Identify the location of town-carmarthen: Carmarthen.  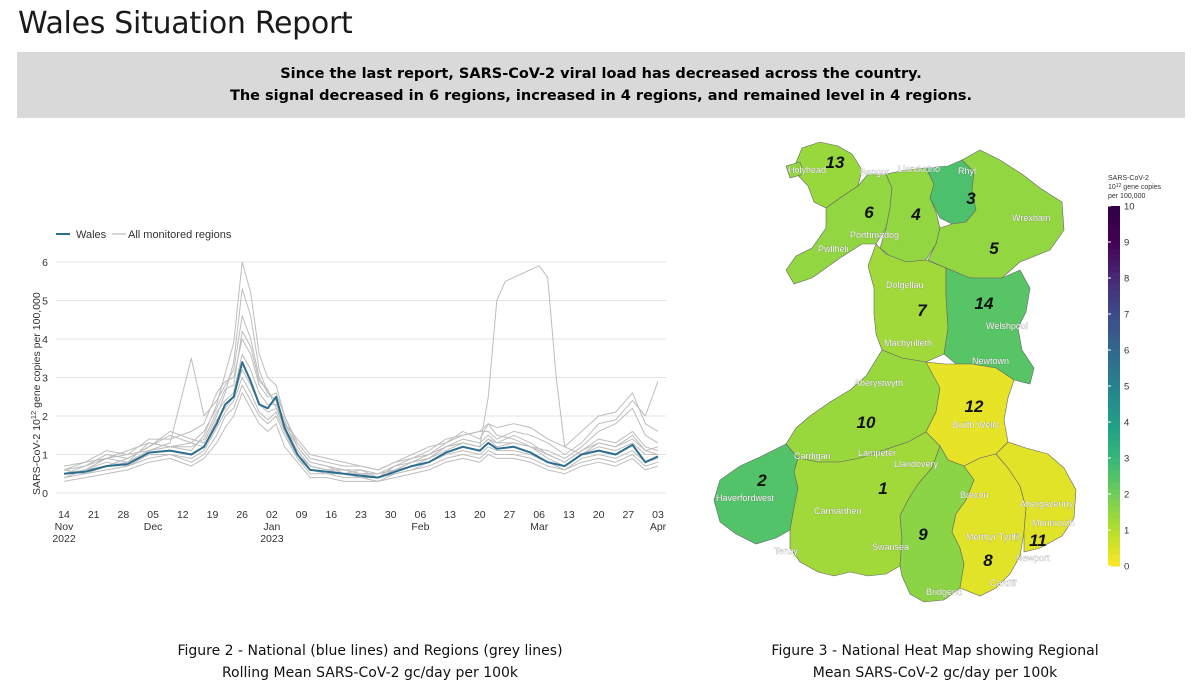
(838, 511).